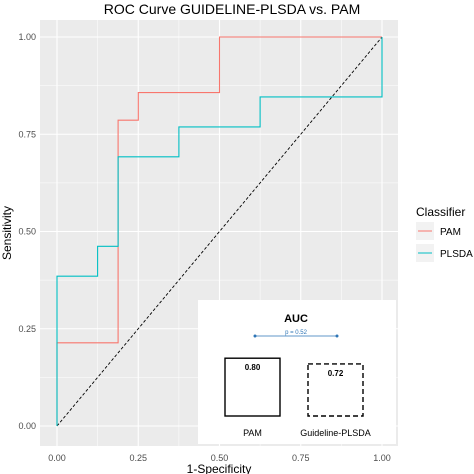  What do you see at coordinates (296, 333) in the screenshot?
I see `p-value-label: p = 0.52` at bounding box center [296, 333].